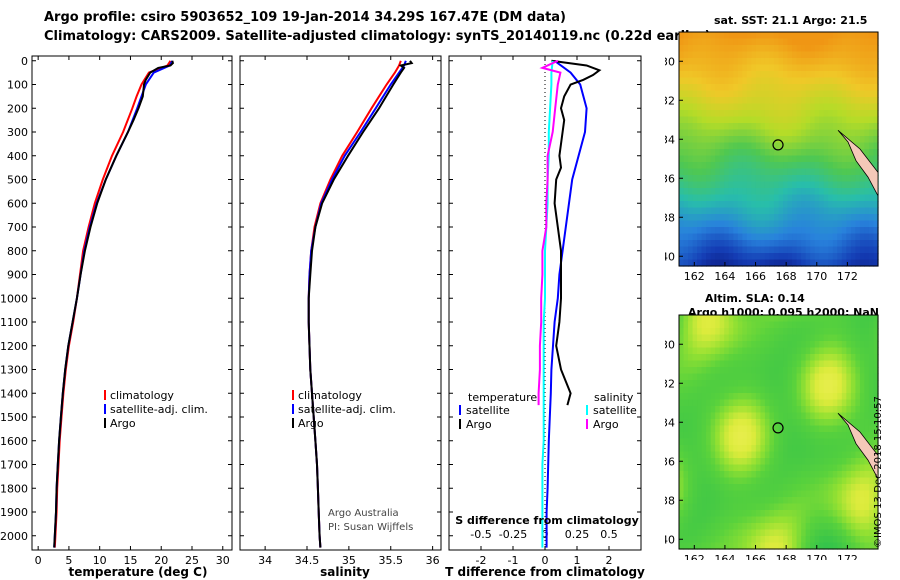 The height and width of the screenshot is (580, 900). I want to click on s-tick-label: 0, so click(545, 534).